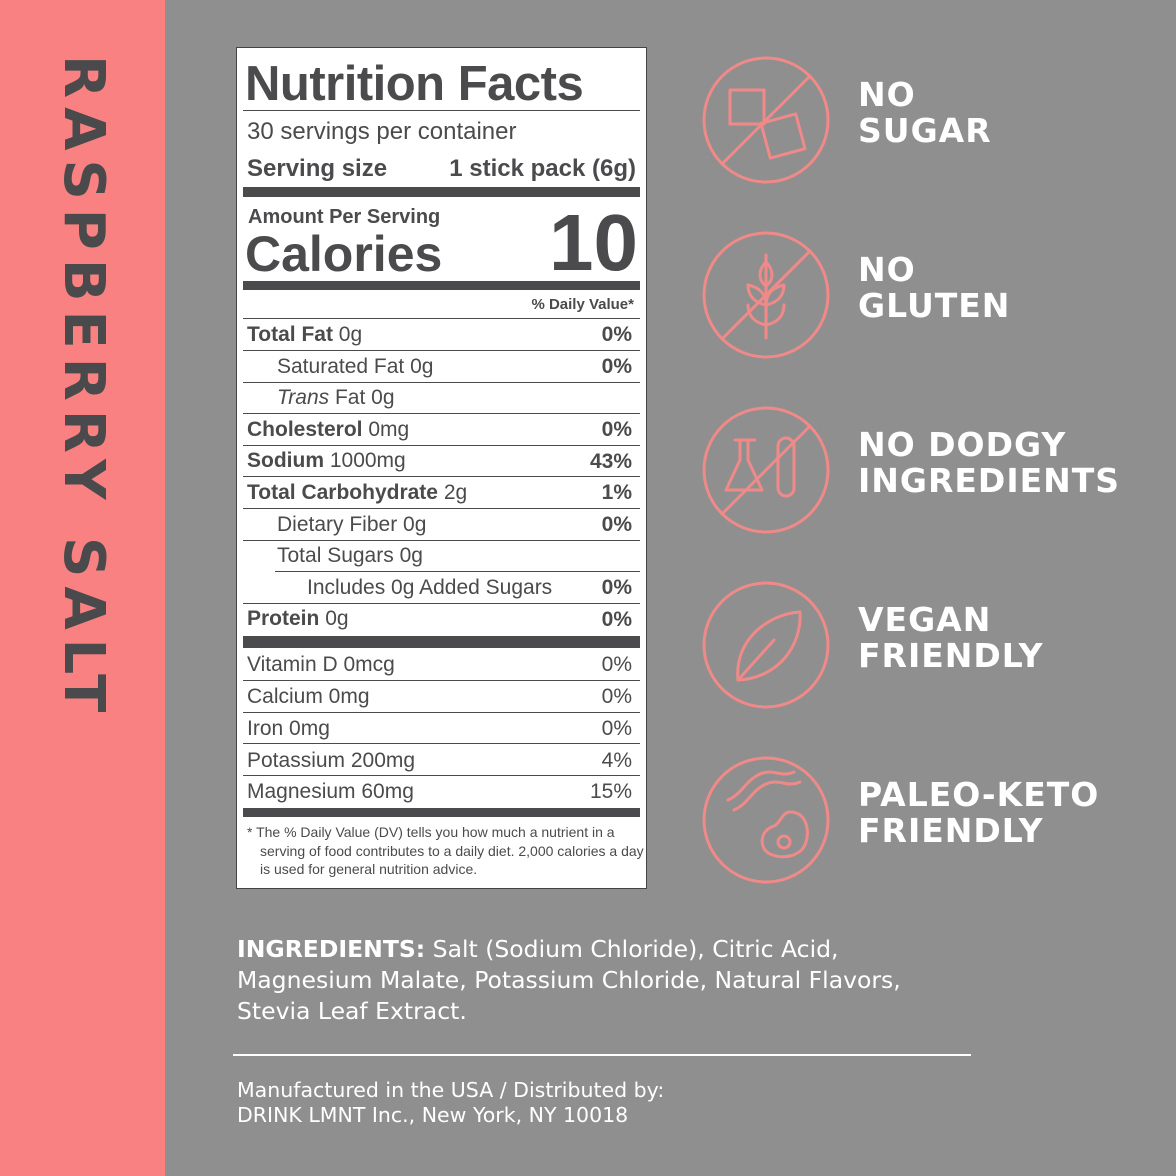  What do you see at coordinates (330, 792) in the screenshot?
I see `vitamin-name: Magnesium 60mg` at bounding box center [330, 792].